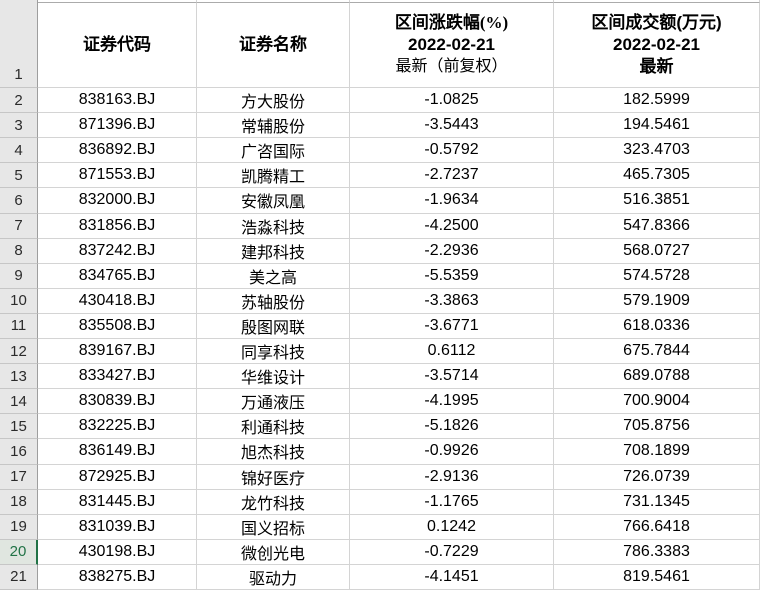  What do you see at coordinates (657, 552) in the screenshot?
I see `cell-turnover: 786.3383` at bounding box center [657, 552].